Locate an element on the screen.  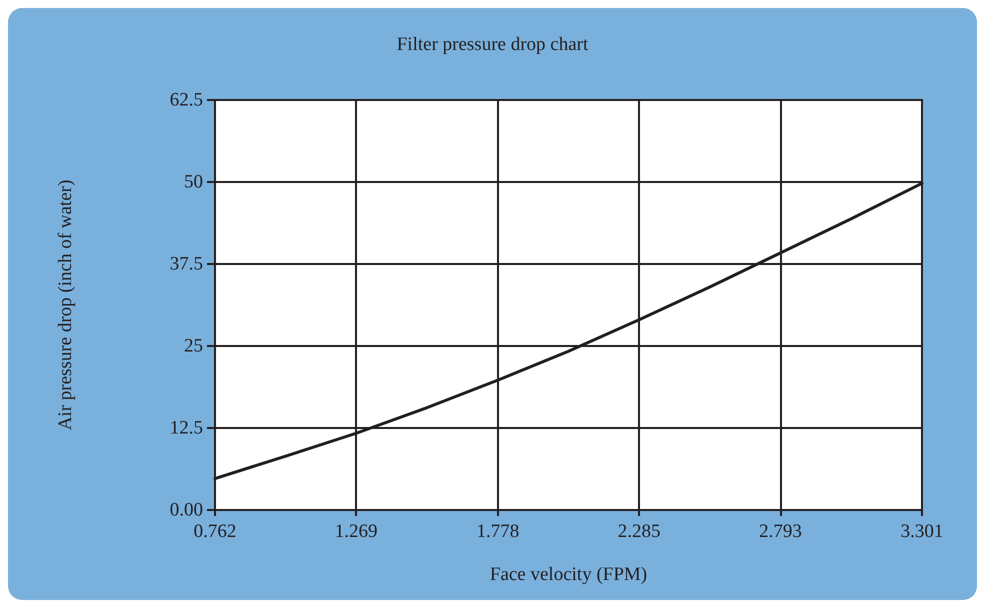
x-tick-label: 1.269 is located at coordinates (356, 531).